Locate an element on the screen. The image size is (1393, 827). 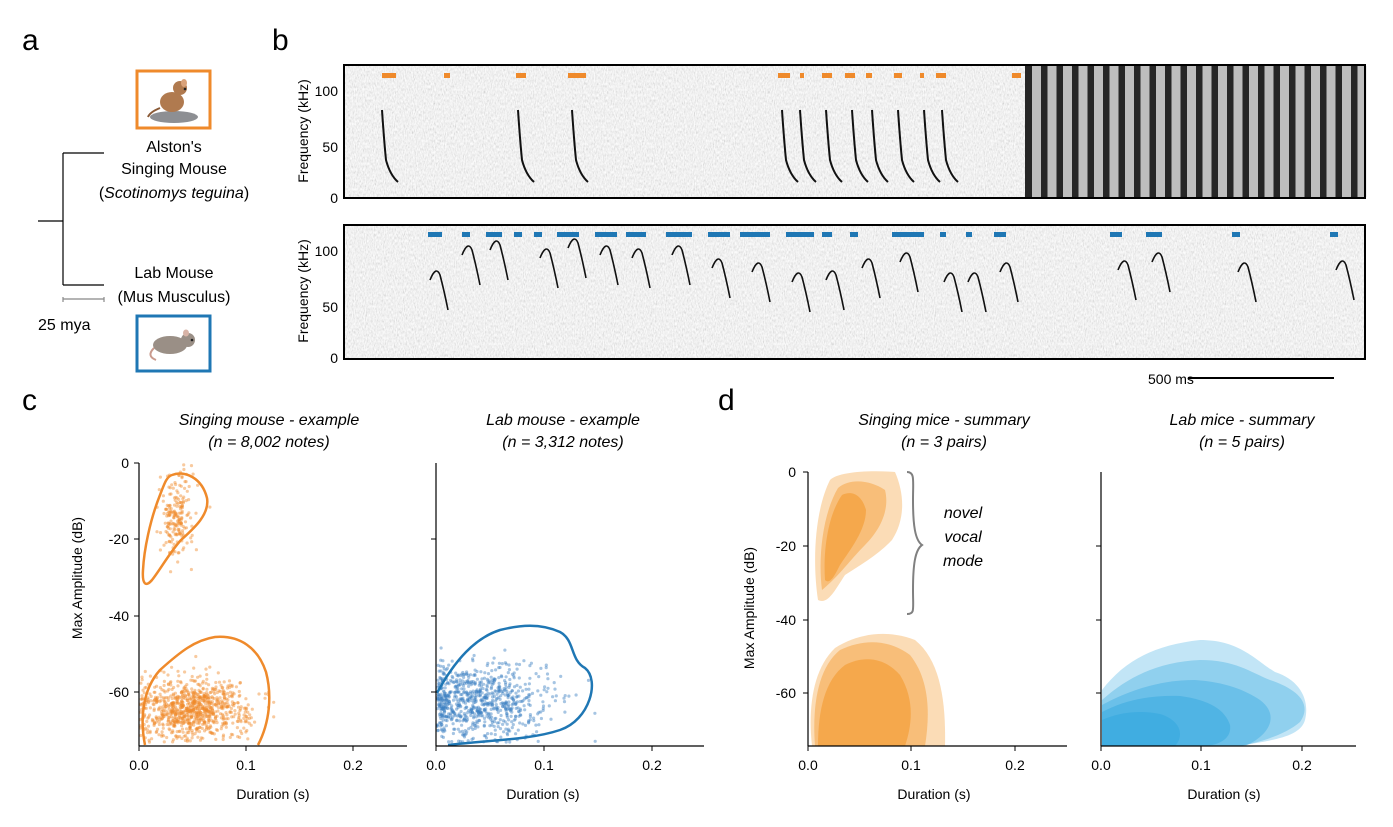
c1-xtick-0: 0.0 is located at coordinates (139, 765).